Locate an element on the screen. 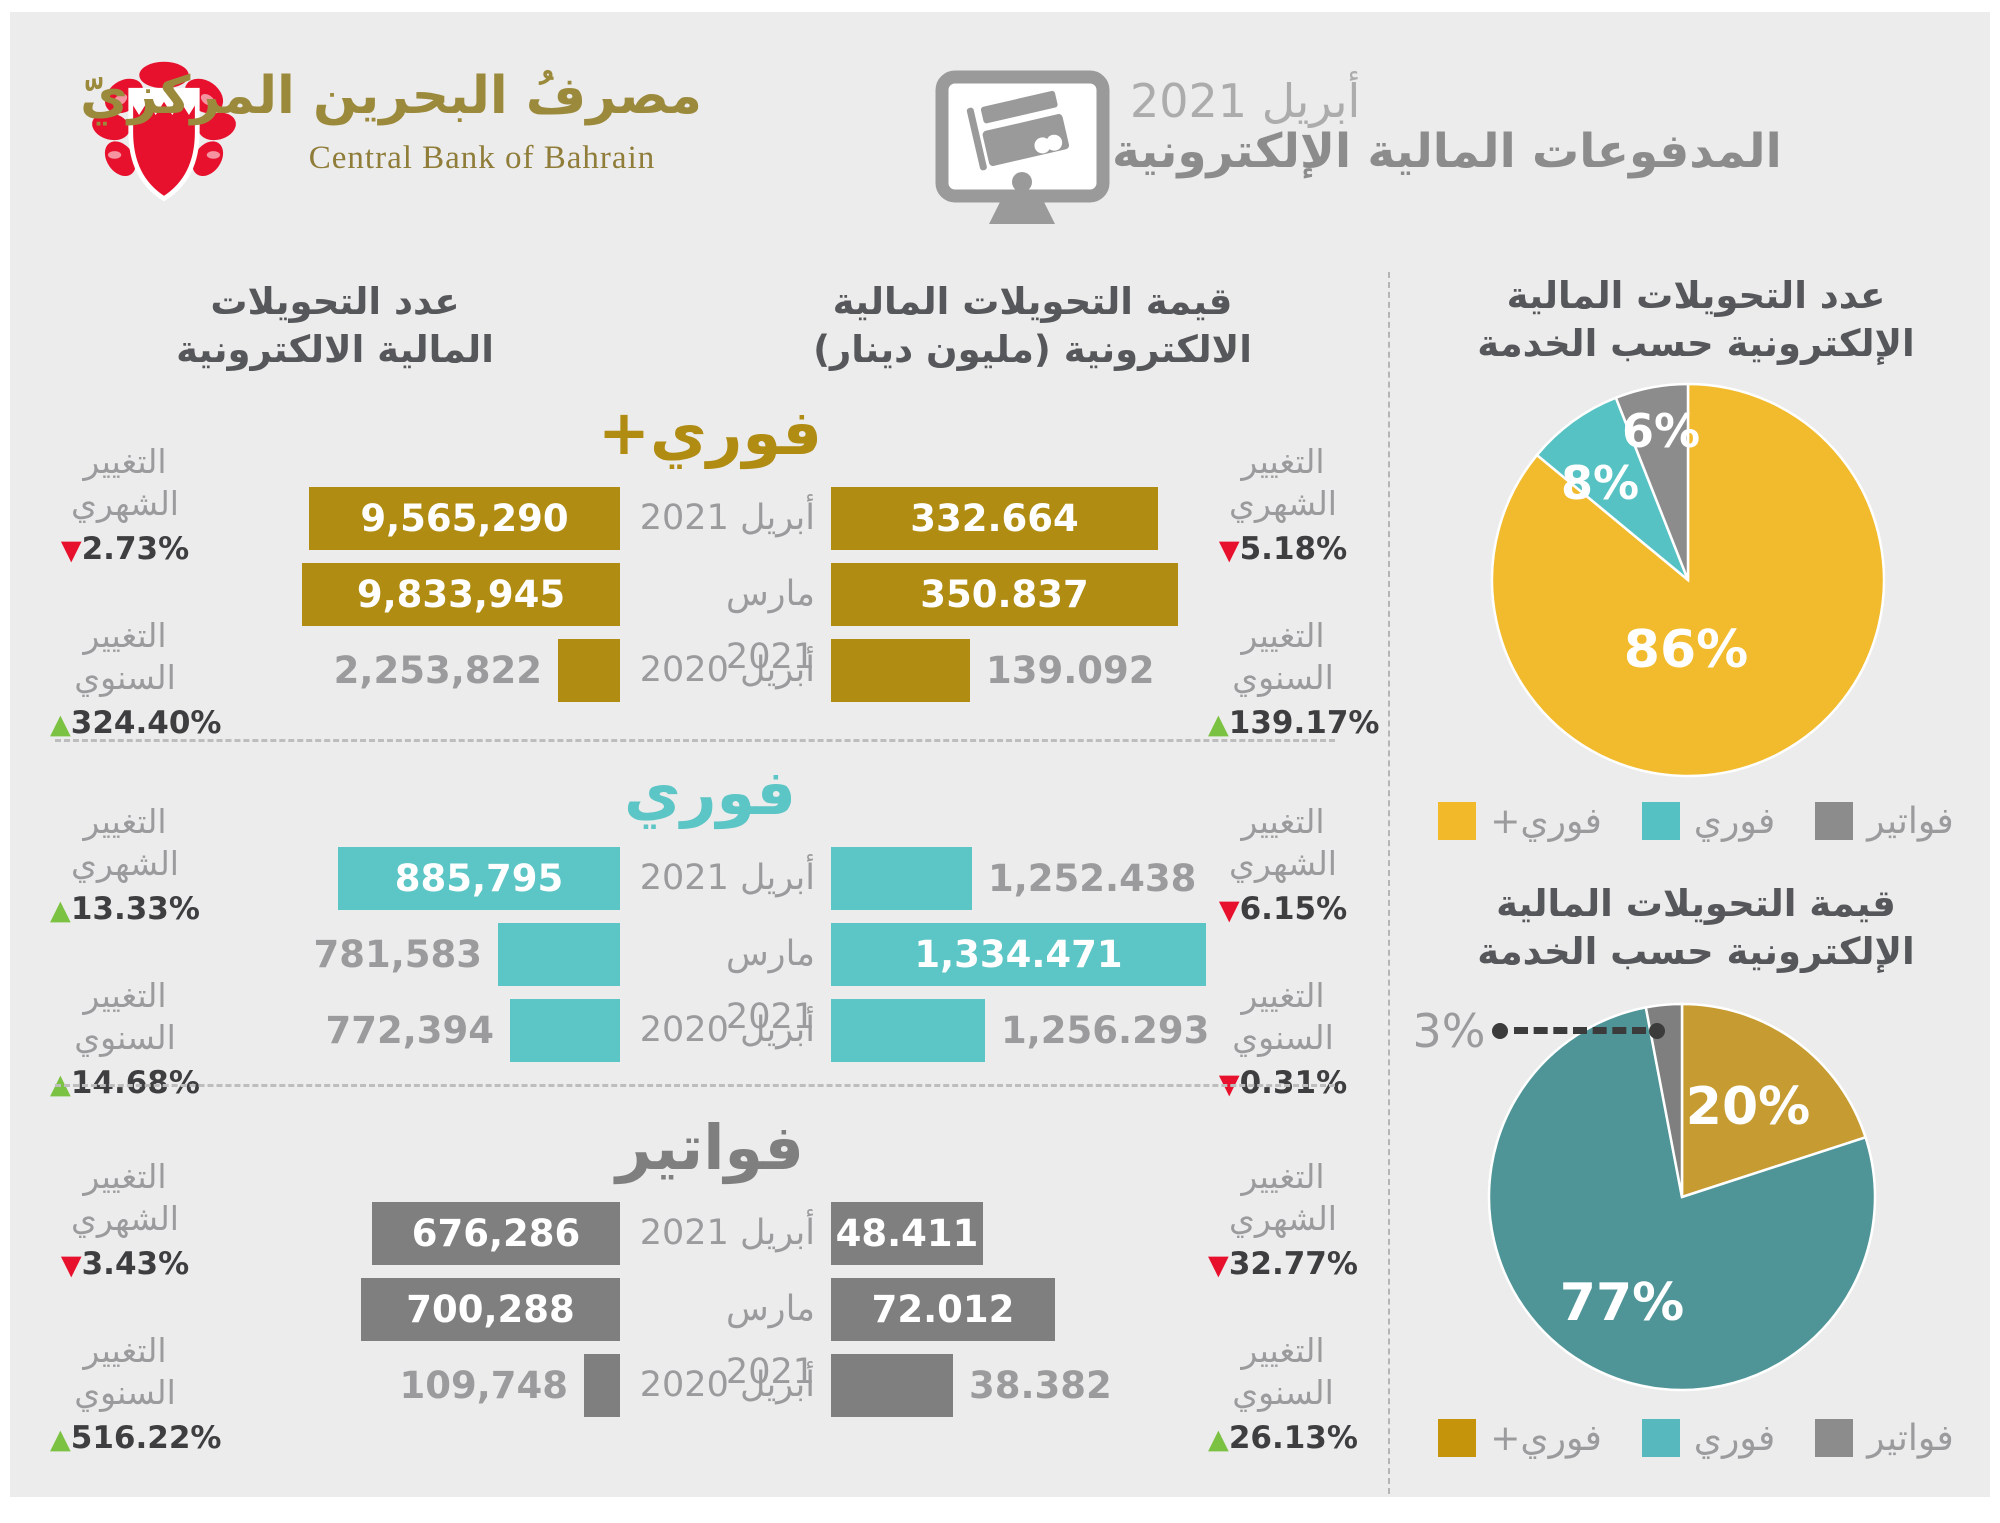  change-percent: 0.31% is located at coordinates (1293, 1083).